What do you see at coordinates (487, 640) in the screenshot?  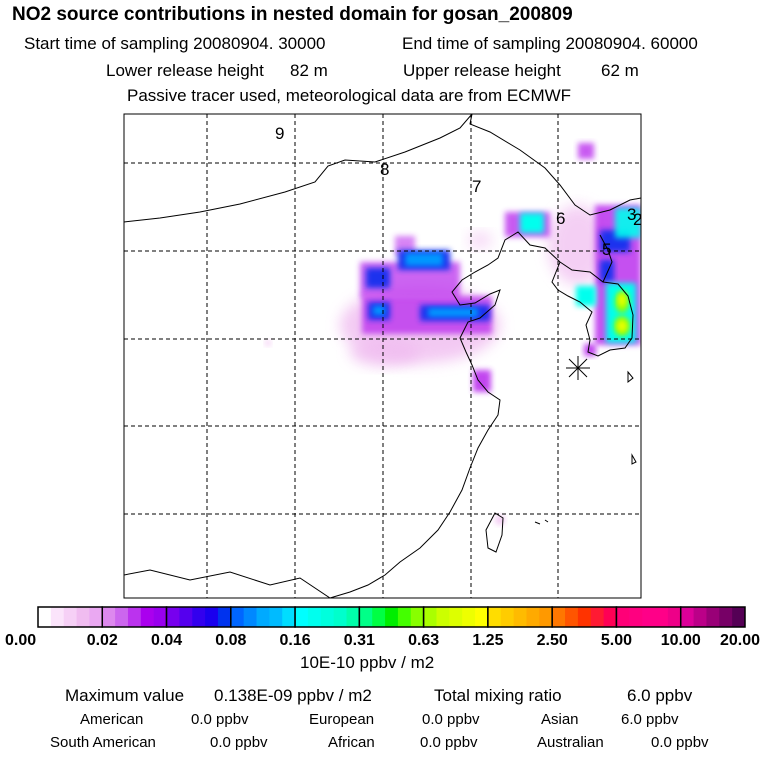 I see `colorbar-tick-label: 1.25` at bounding box center [487, 640].